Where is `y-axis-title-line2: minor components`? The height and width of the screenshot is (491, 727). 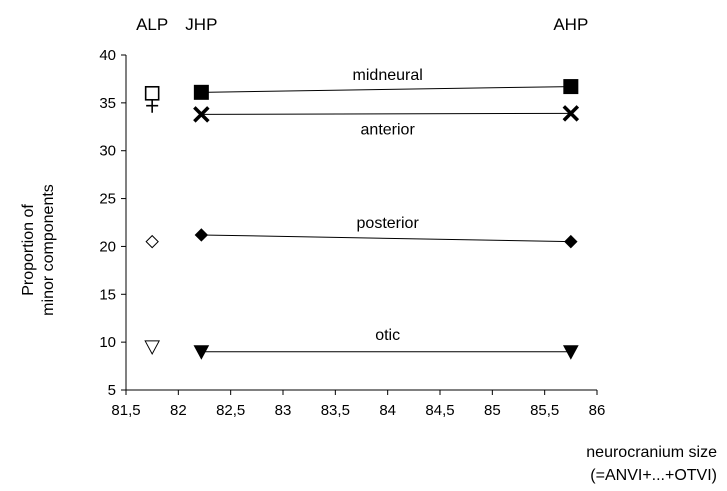
y-axis-title-line2: minor components is located at coordinates (48, 250).